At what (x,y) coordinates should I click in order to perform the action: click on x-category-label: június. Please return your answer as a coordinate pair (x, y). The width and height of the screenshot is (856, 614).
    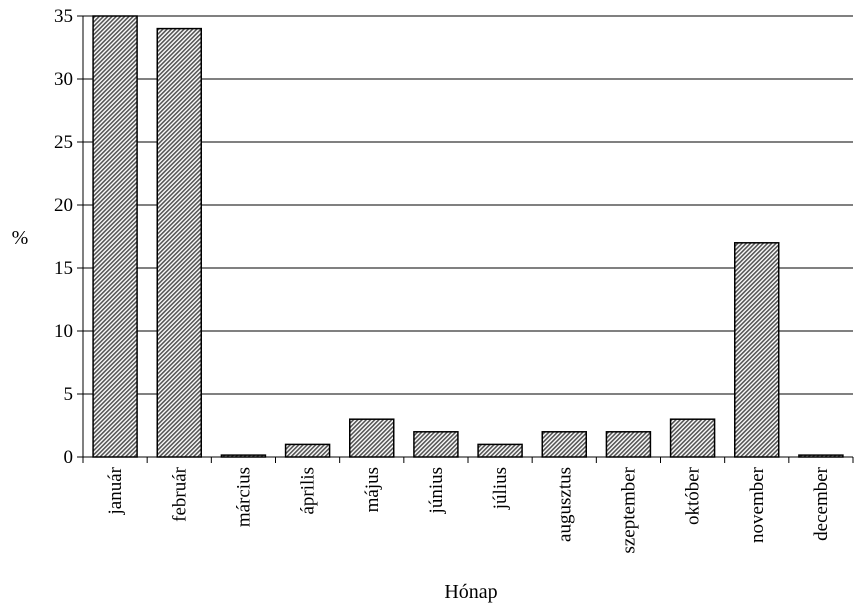
    Looking at the image, I should click on (436, 490).